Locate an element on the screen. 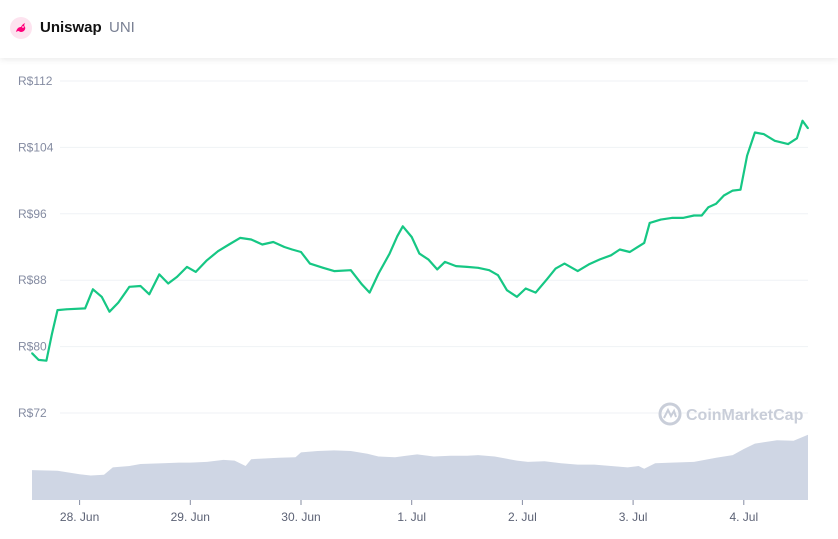 The image size is (838, 539). y-tick-label: R$80 is located at coordinates (32, 347).